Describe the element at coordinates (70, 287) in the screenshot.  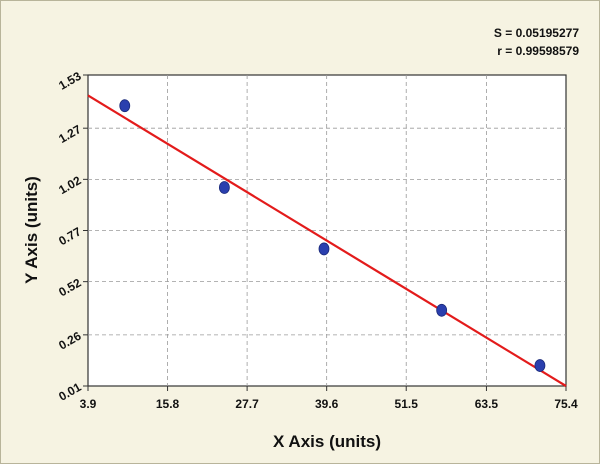
I see `y-tick-label: 0.52` at that location.